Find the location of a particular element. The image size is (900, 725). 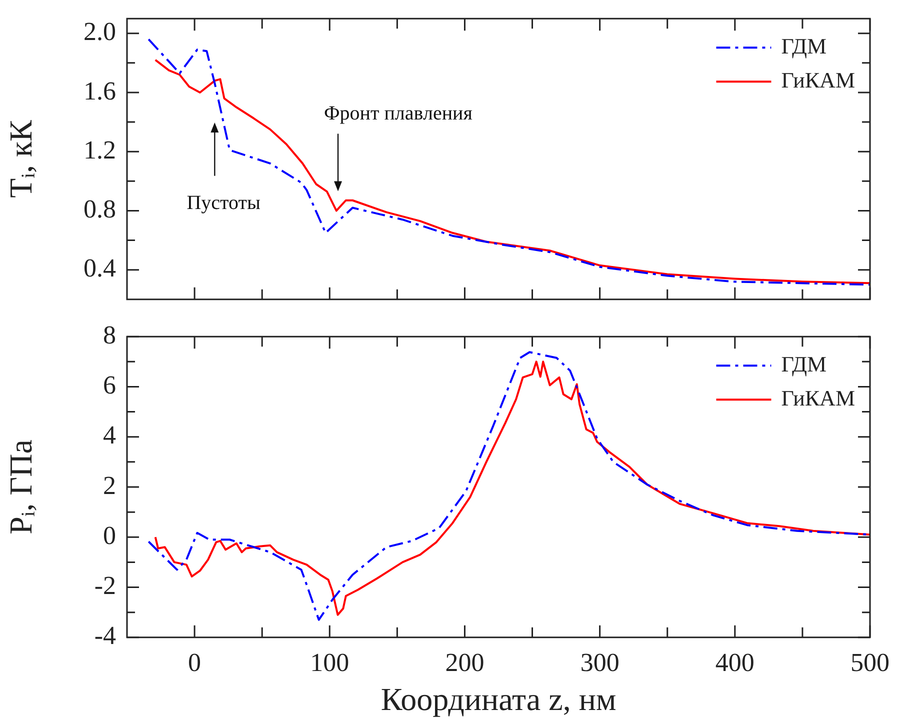

x-tick-label: 500 is located at coordinates (870, 662).